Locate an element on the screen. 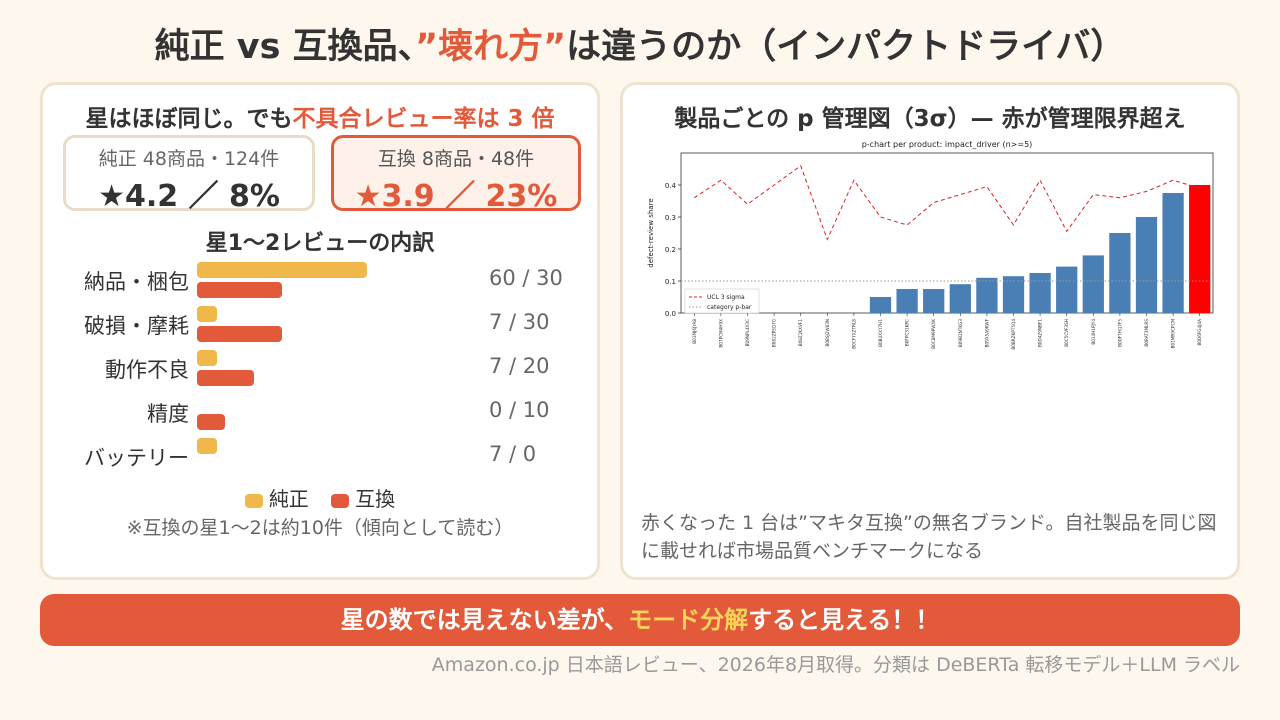 This screenshot has width=1280, height=720. breakdown-title: 星1～2レビューの内訳 is located at coordinates (320, 243).